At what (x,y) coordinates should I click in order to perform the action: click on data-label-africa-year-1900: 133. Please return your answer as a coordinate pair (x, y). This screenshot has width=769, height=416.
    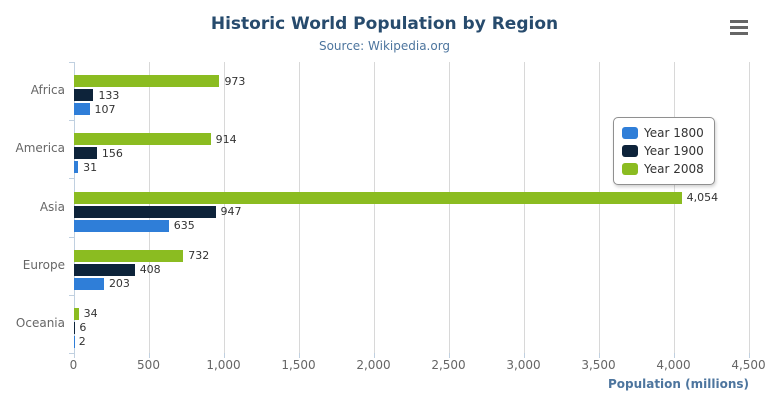
    Looking at the image, I should click on (109, 95).